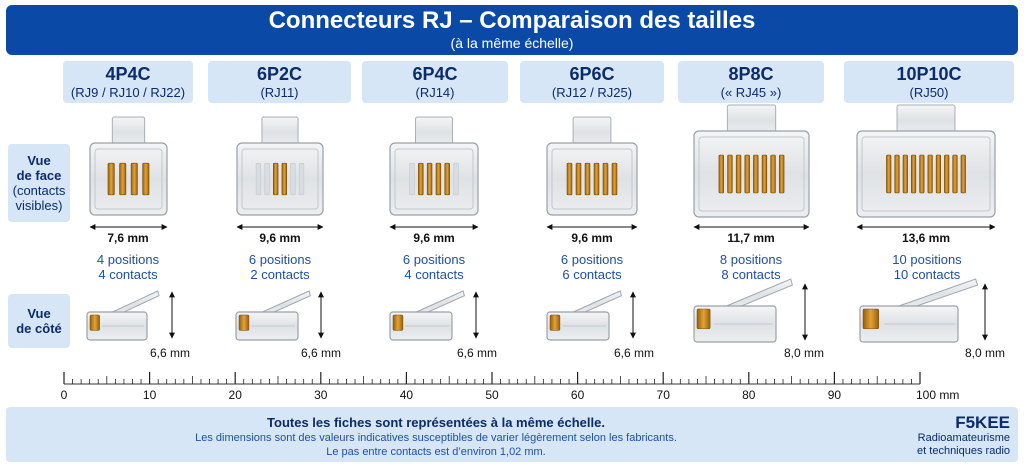 This screenshot has height=465, width=1024. I want to click on ruler-label: 60, so click(578, 395).